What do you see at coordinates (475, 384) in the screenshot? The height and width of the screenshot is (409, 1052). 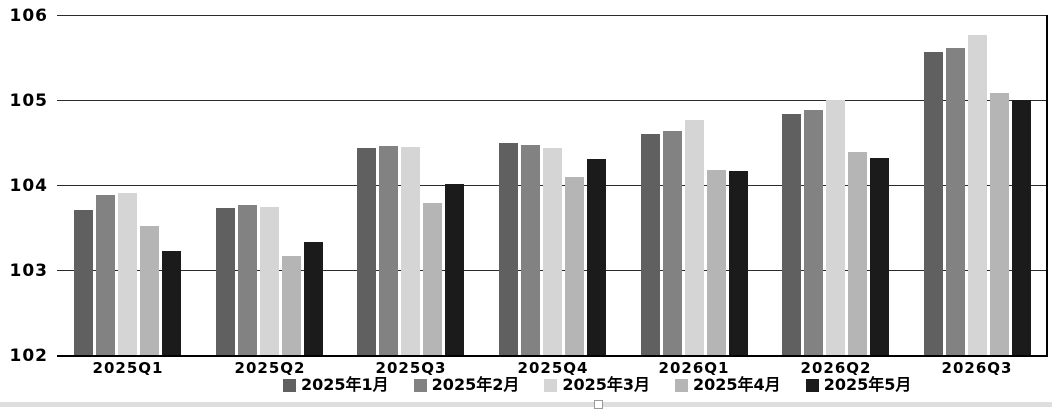 I see `legend-label: 2025年2月` at bounding box center [475, 384].